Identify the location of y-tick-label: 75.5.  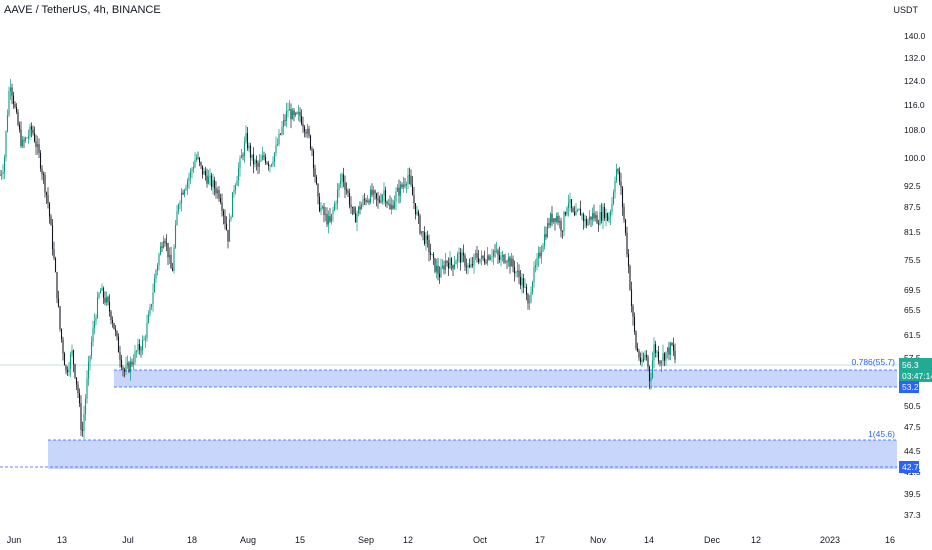
(912, 260).